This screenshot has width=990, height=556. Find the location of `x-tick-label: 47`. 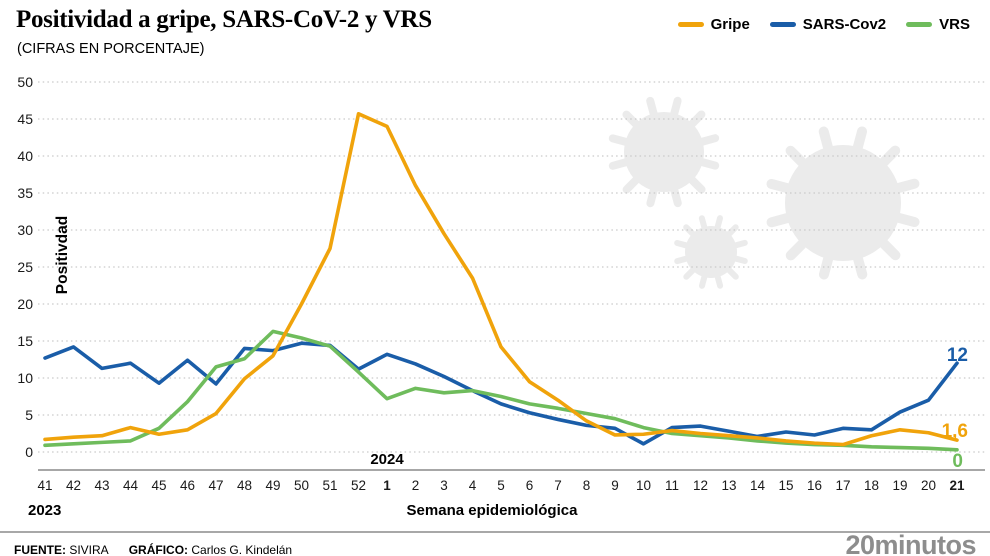

x-tick-label: 47 is located at coordinates (215, 485).